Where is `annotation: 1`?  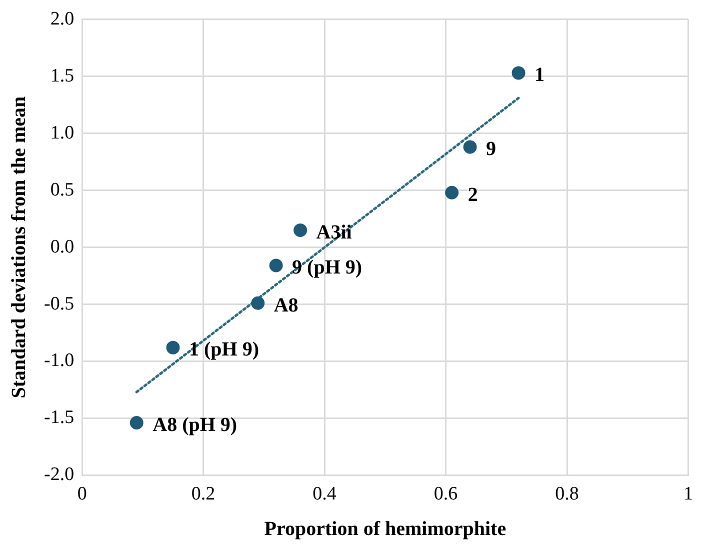 annotation: 1 is located at coordinates (539, 75).